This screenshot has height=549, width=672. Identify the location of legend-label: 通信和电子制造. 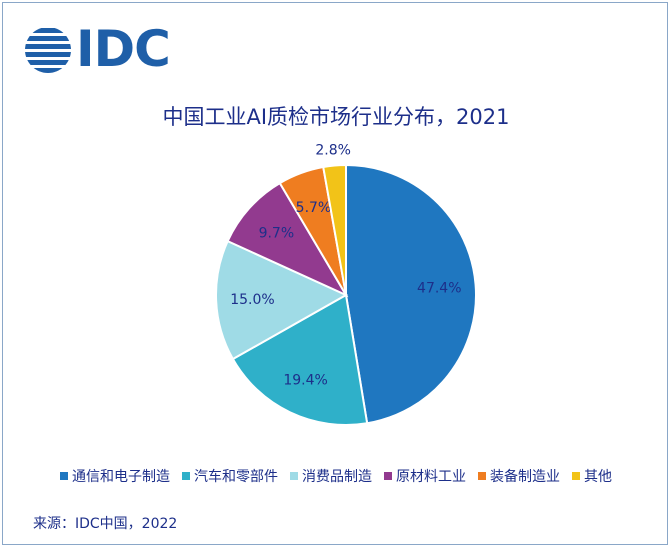
(121, 477).